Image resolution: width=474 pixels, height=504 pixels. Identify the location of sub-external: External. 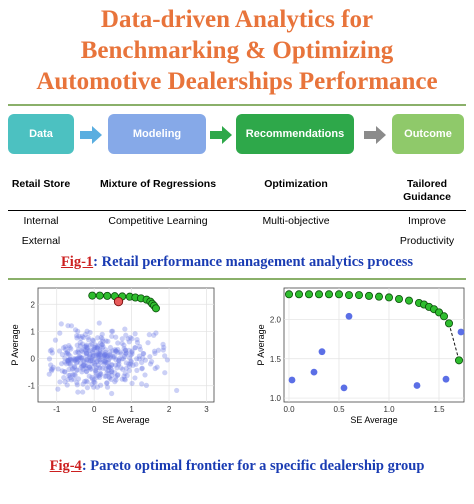
(41, 241).